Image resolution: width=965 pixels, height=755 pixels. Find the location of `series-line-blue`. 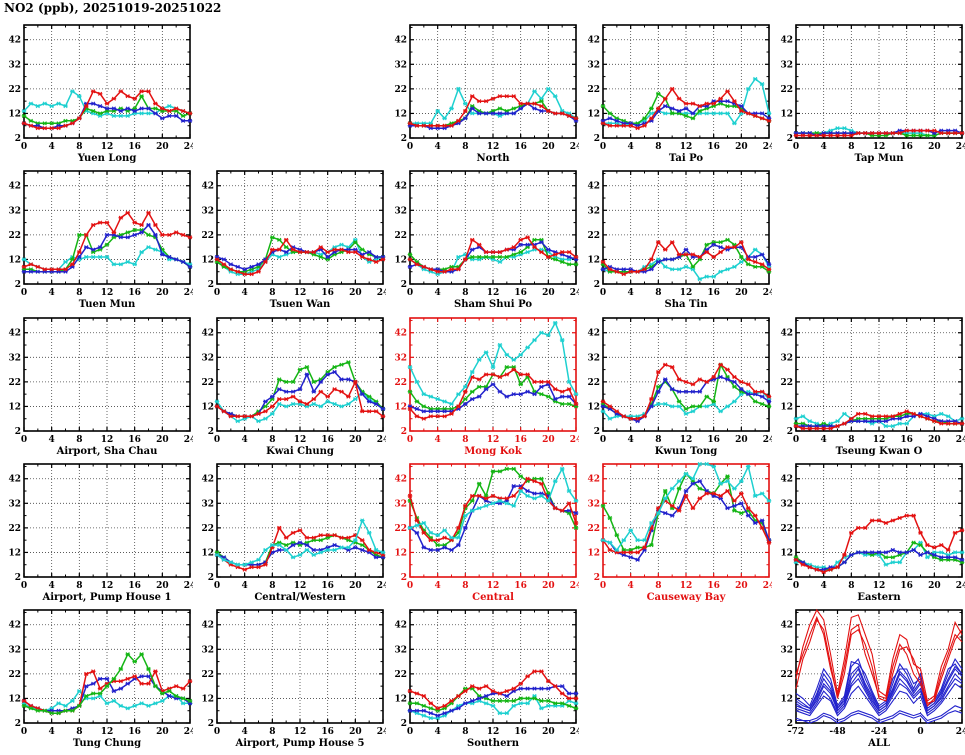

series-line-blue is located at coordinates (879, 696).